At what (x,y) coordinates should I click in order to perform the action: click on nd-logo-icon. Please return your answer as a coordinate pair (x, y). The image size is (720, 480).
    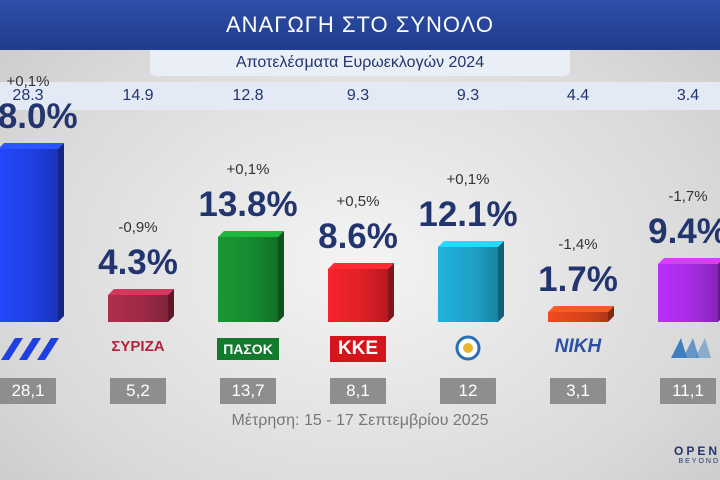
    Looking at the image, I should click on (35, 349).